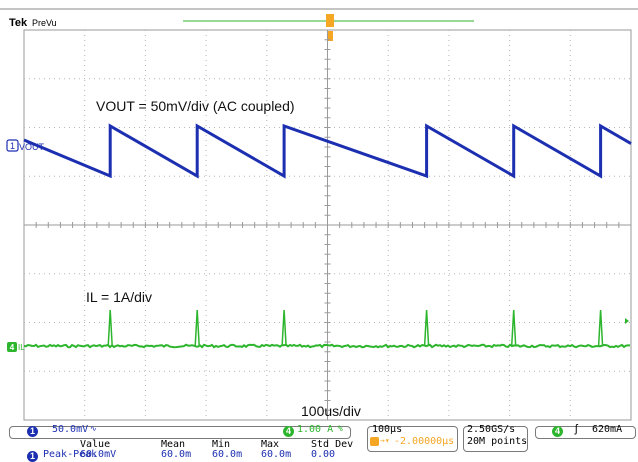 The width and height of the screenshot is (638, 462). What do you see at coordinates (387, 429) in the screenshot?
I see `horizontal-scale: 100µs` at bounding box center [387, 429].